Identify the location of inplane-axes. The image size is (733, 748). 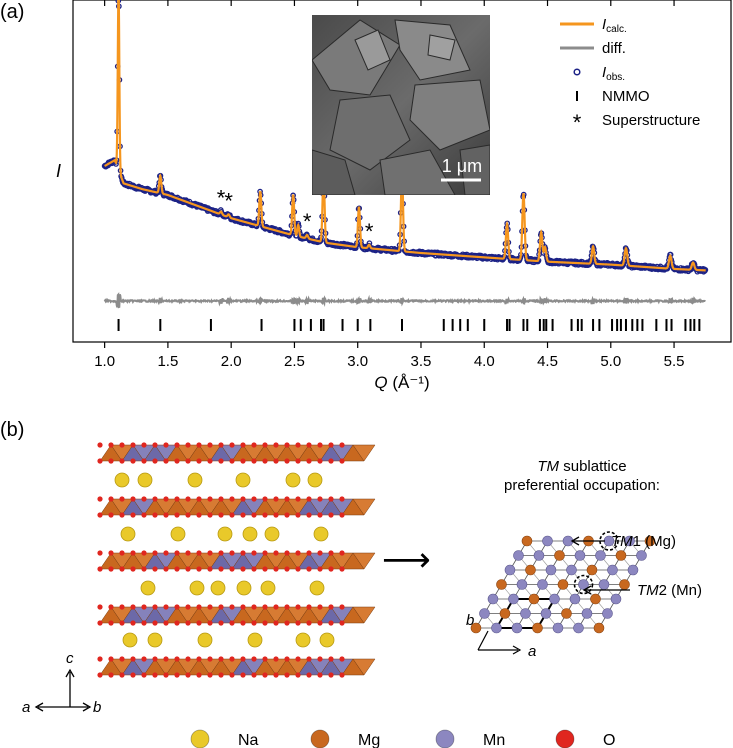
(499, 642).